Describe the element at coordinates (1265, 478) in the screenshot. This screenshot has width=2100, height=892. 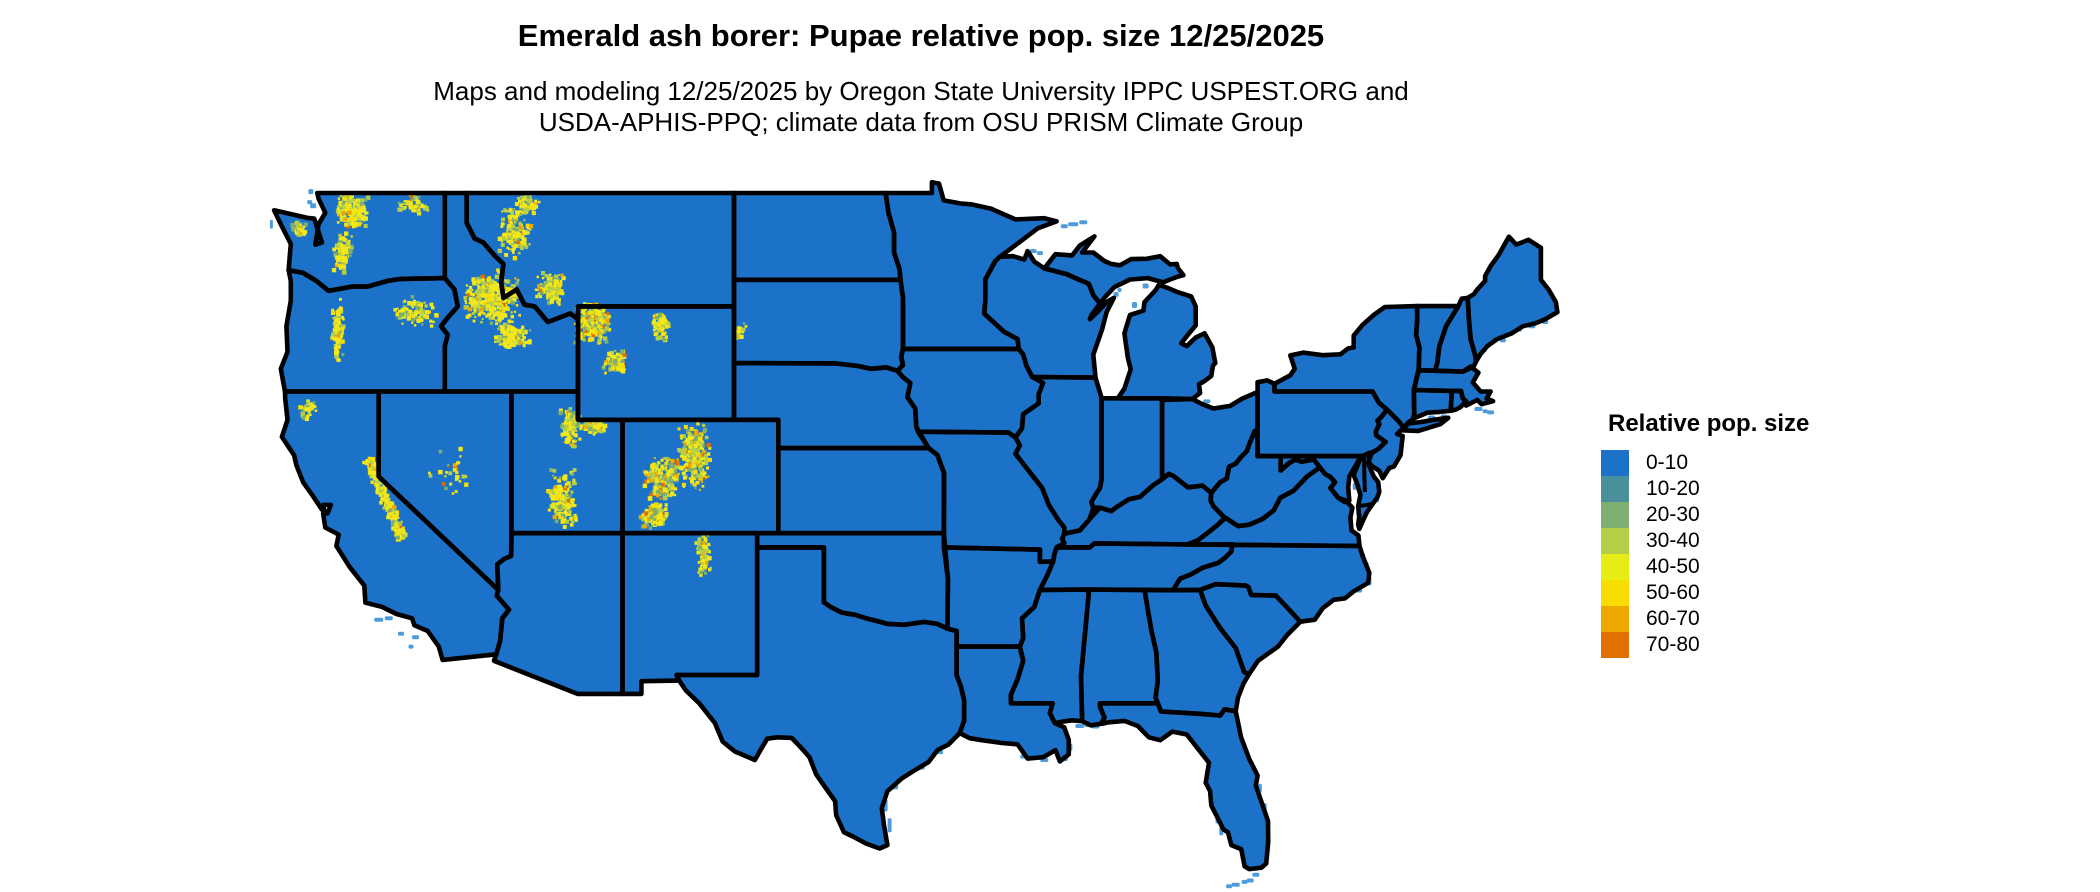
I see `state-west-virginia` at that location.